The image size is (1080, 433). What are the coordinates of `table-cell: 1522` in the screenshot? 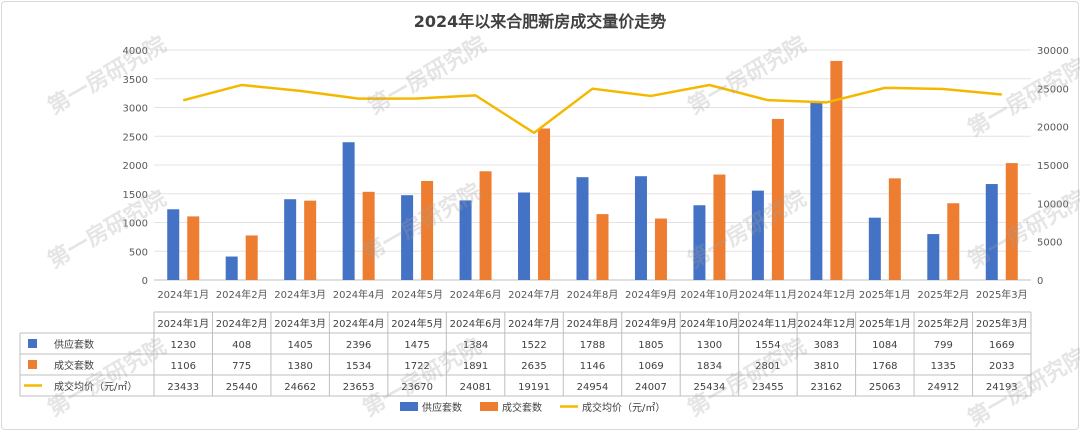 It's located at (533, 345).